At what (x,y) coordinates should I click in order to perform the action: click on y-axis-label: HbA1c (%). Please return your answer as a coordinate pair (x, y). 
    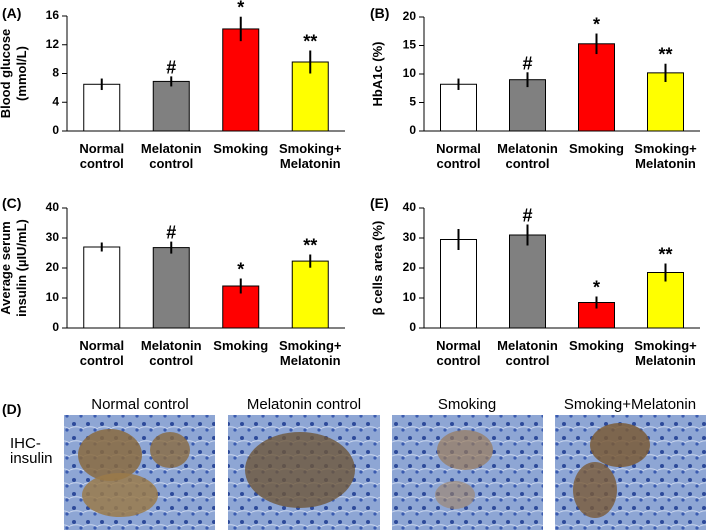
    Looking at the image, I should click on (377, 73).